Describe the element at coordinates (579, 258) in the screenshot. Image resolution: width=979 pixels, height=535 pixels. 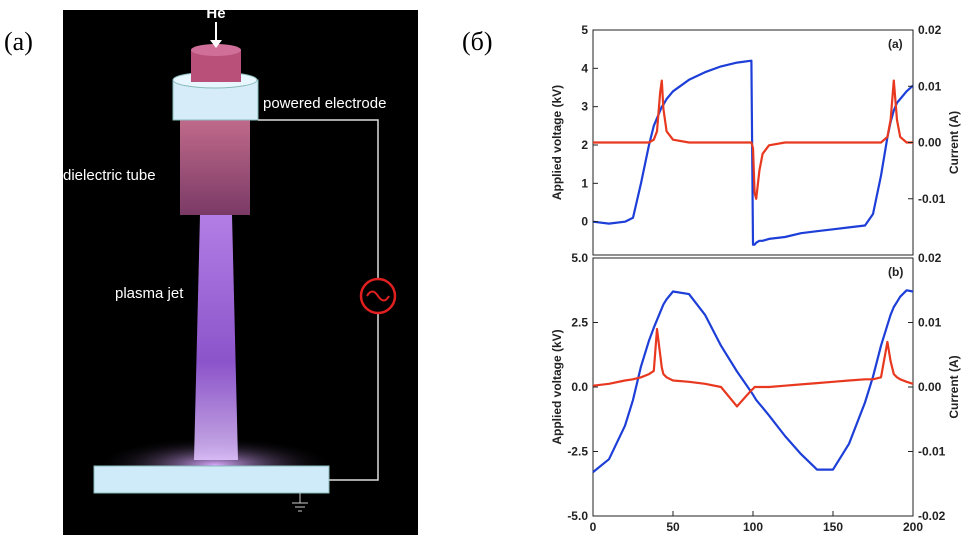
I see `y-tick-label: 5.0` at that location.